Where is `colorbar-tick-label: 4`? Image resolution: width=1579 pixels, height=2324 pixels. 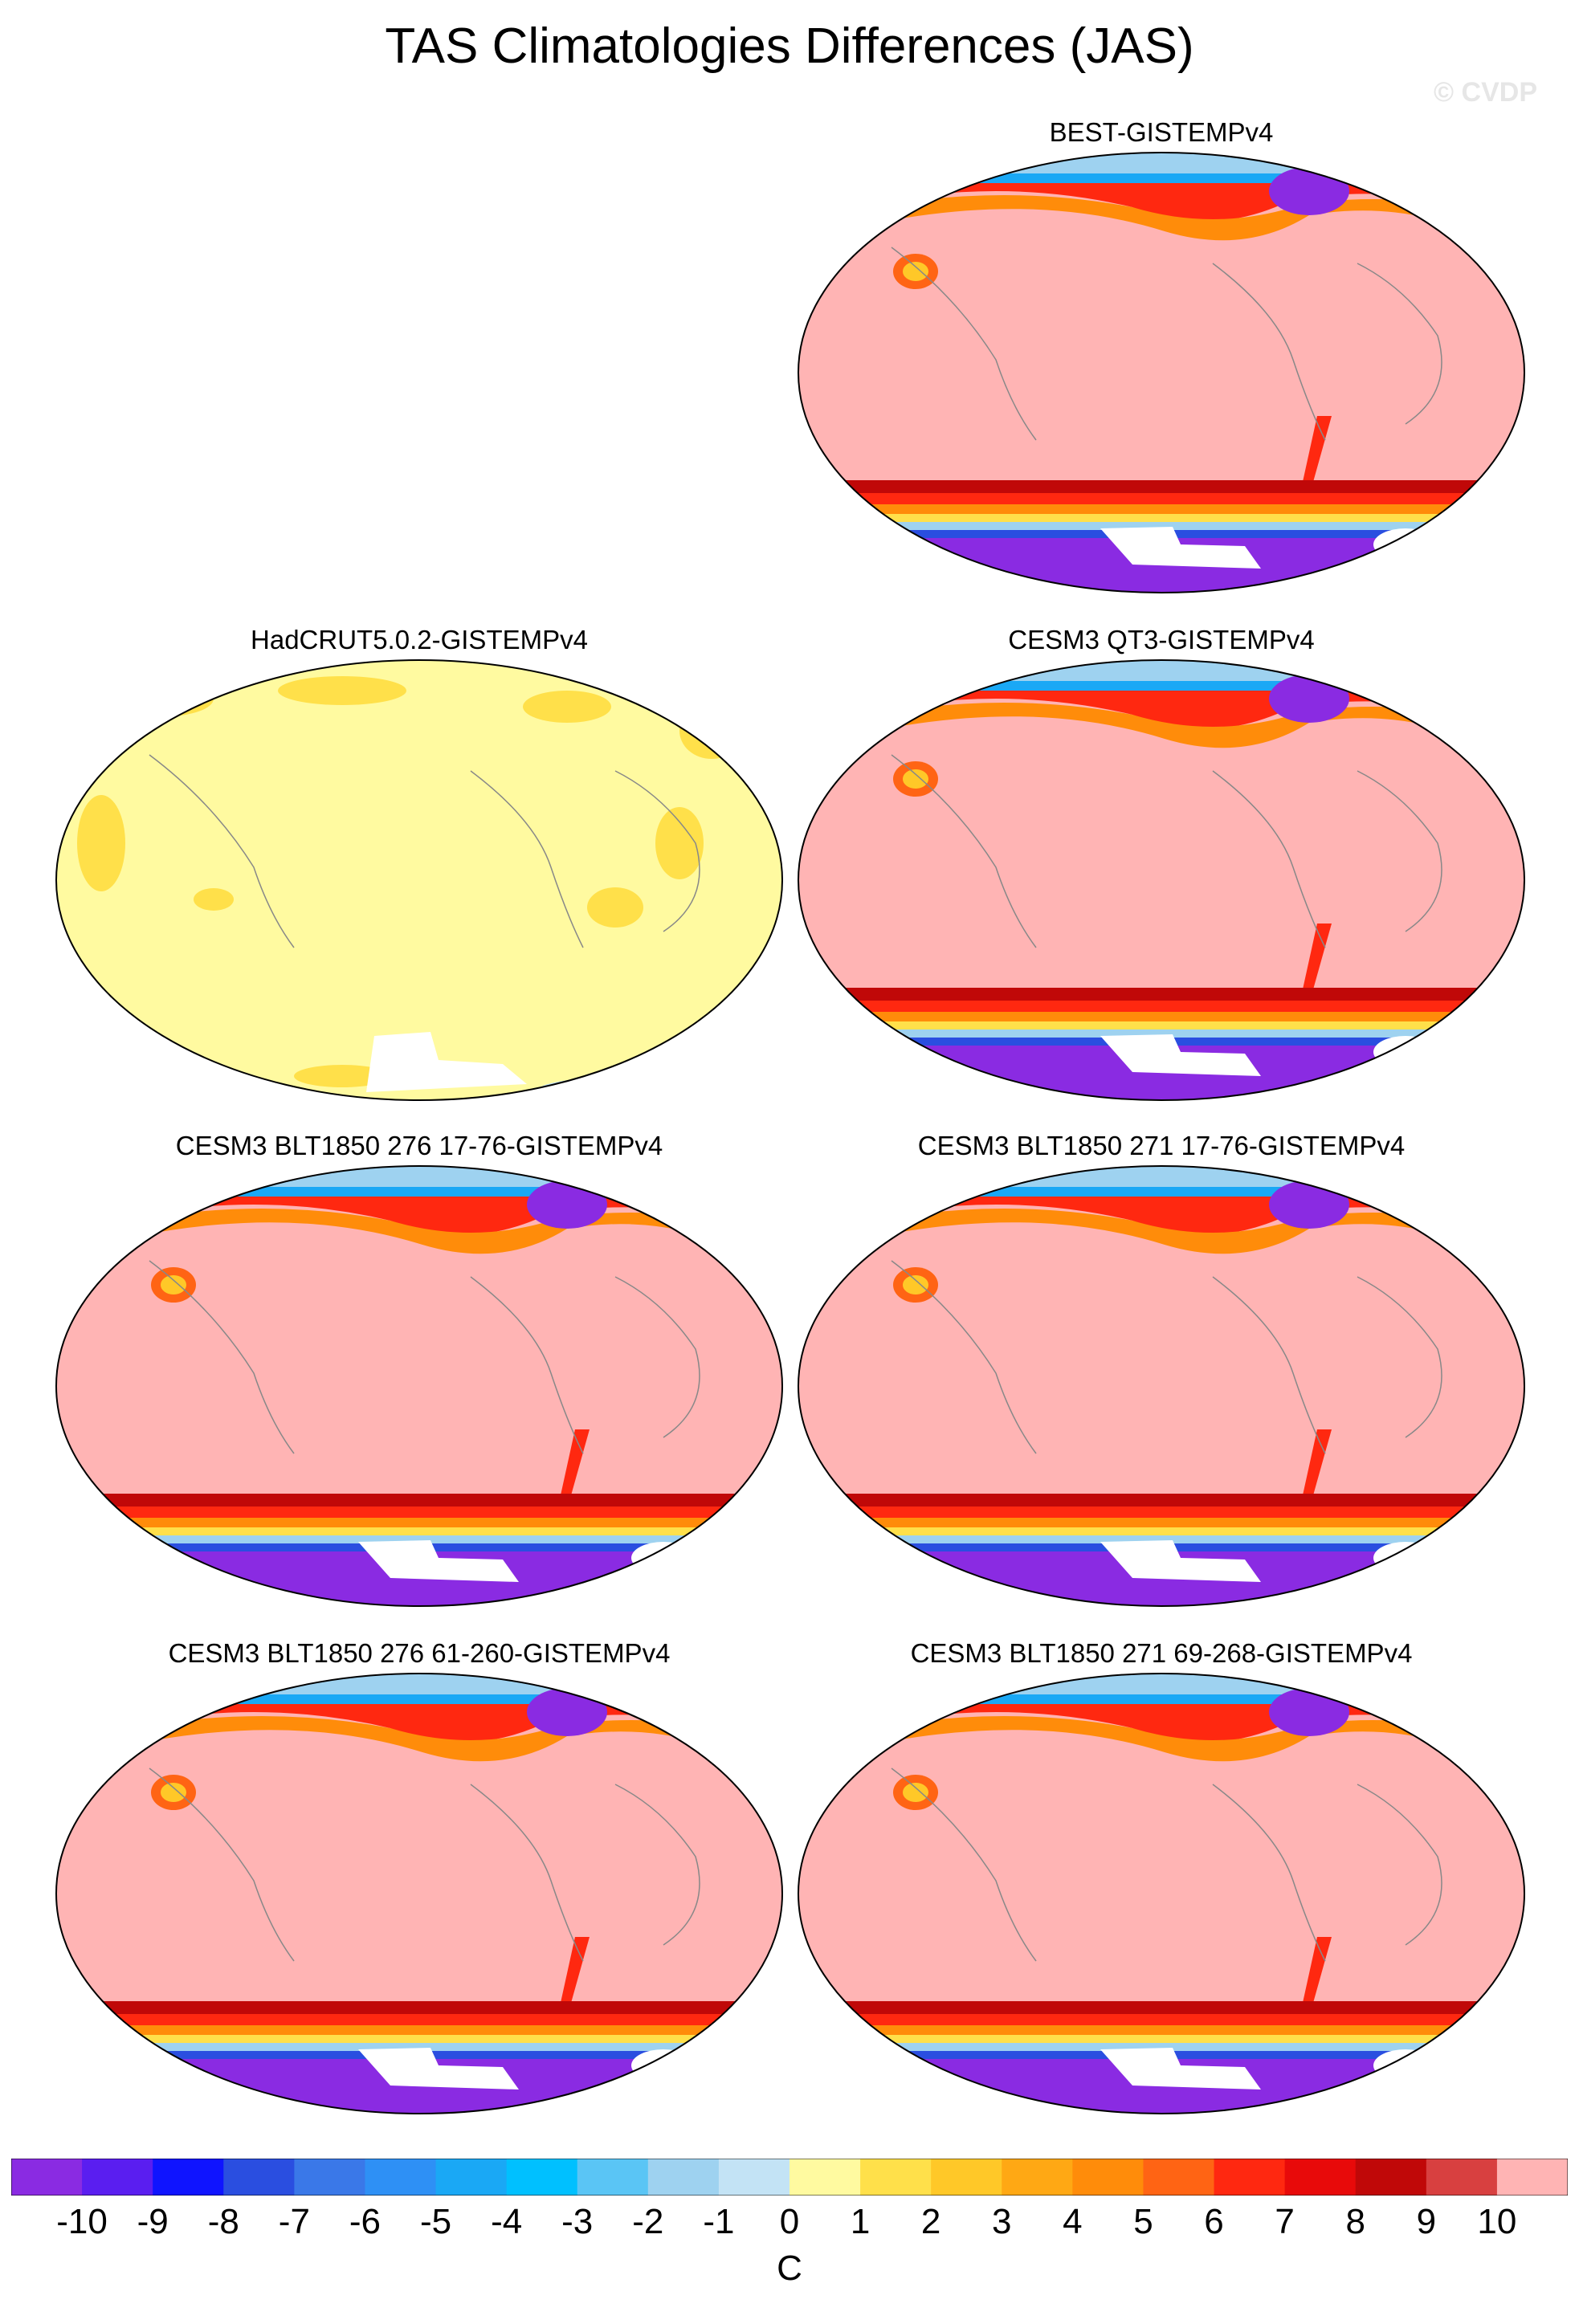
colorbar-tick-label: 4 is located at coordinates (1073, 2222).